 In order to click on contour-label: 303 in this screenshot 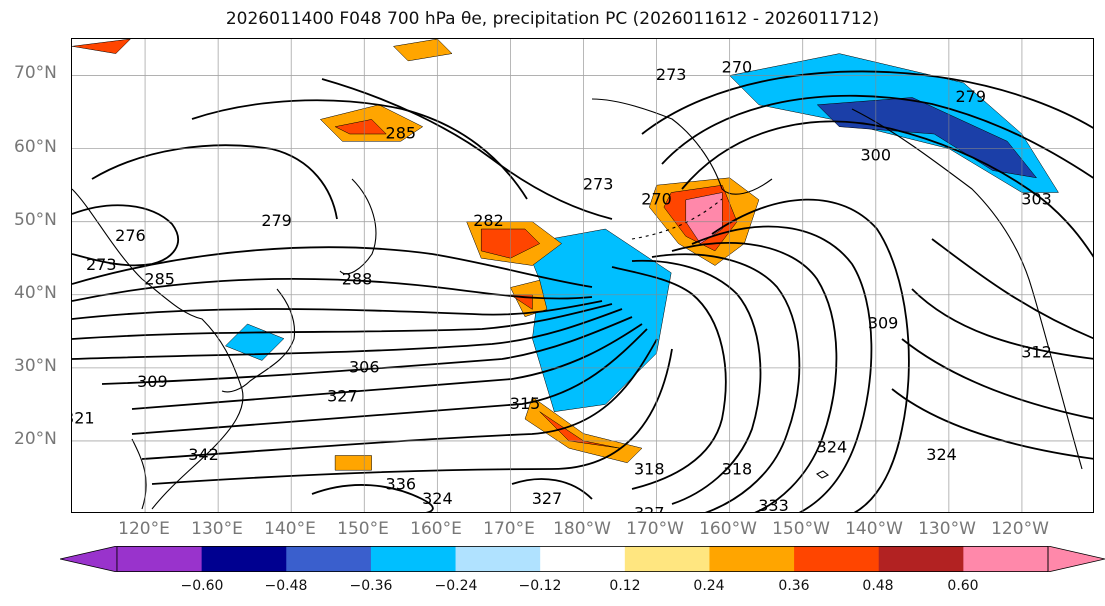, I will do `click(1036, 198)`.